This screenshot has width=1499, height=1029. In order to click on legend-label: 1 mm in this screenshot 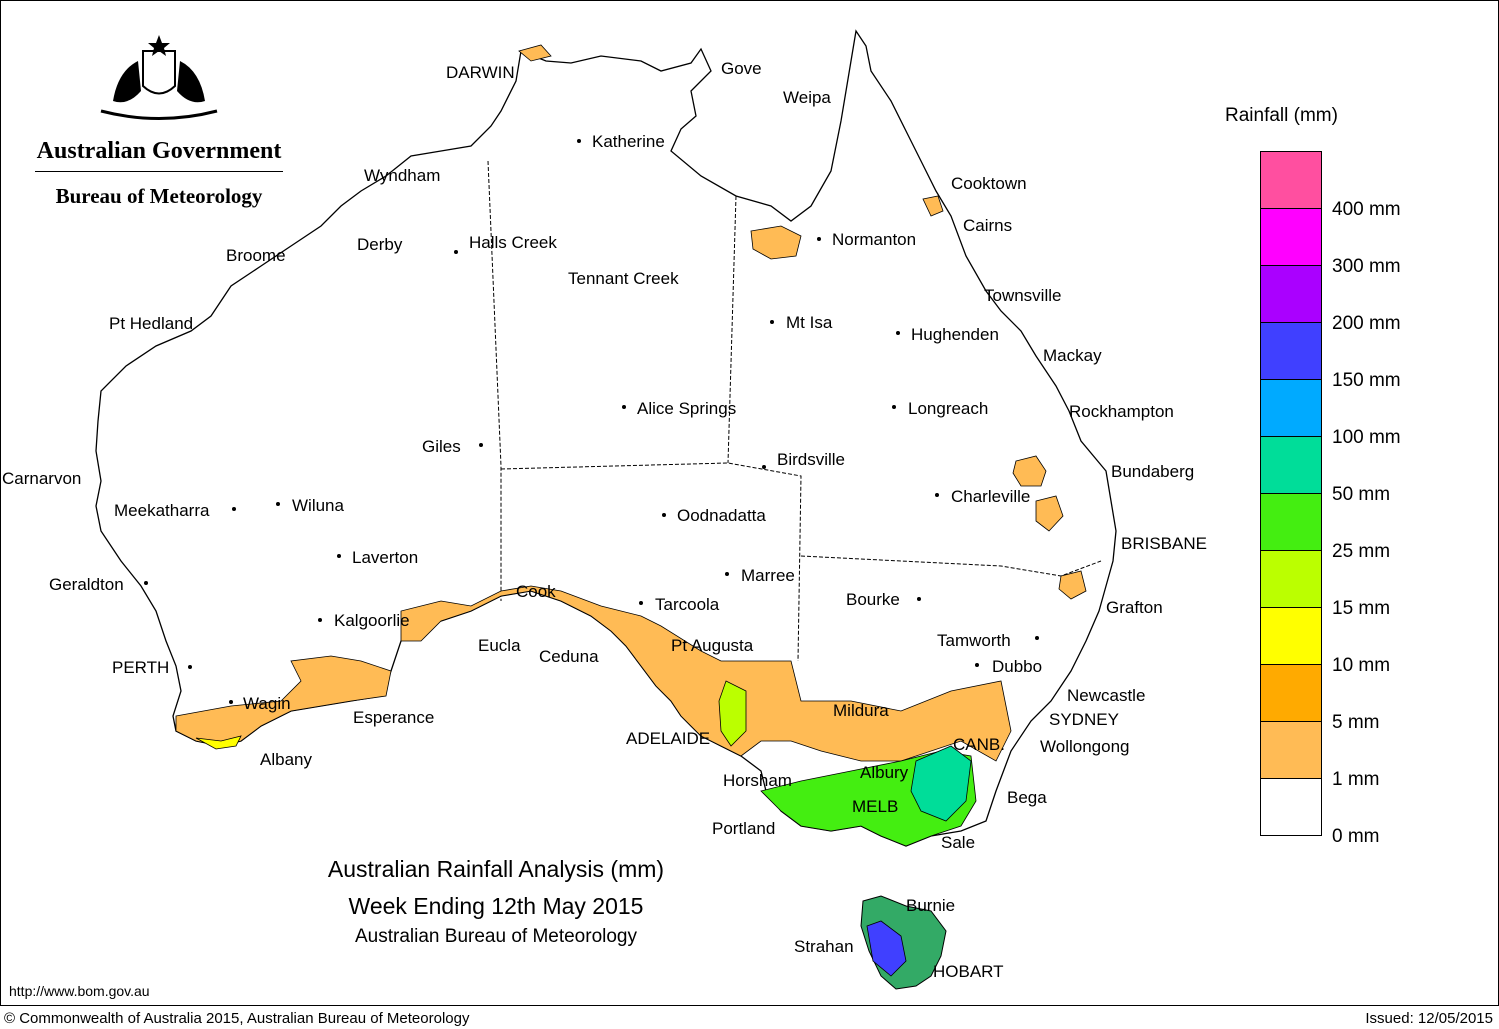, I will do `click(1356, 779)`.